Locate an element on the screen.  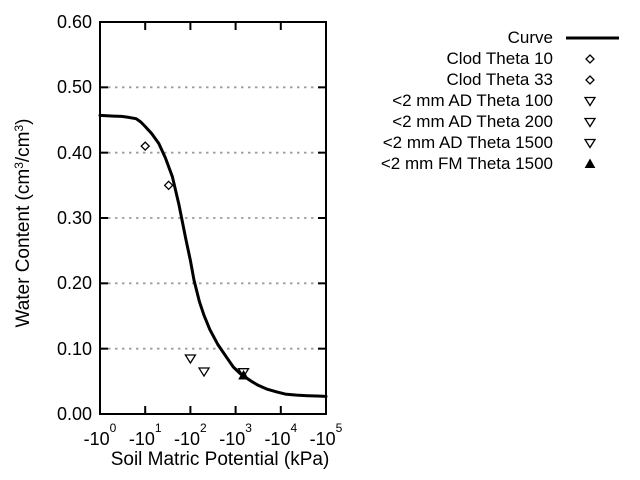
x-tick-exponent: 2 is located at coordinates (203, 428).